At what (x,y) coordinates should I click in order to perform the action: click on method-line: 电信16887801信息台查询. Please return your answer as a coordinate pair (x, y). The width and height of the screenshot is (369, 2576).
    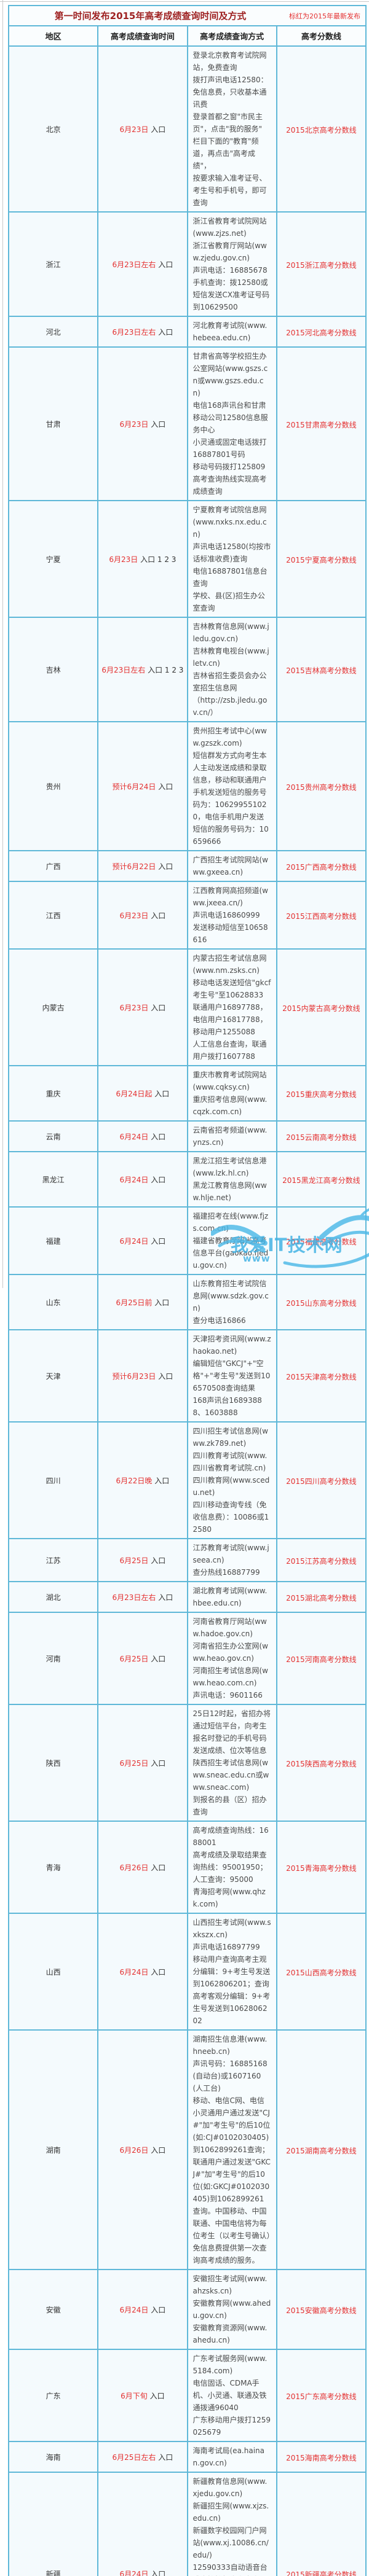
    Looking at the image, I should click on (232, 577).